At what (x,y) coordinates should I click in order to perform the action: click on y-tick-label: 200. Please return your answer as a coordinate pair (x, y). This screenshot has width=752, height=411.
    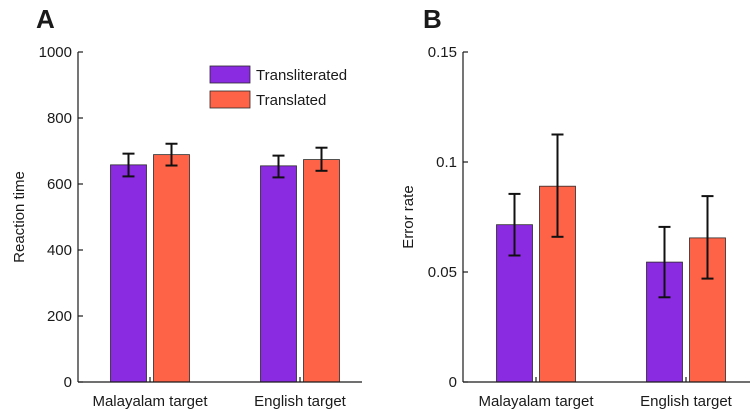
    Looking at the image, I should click on (59, 316).